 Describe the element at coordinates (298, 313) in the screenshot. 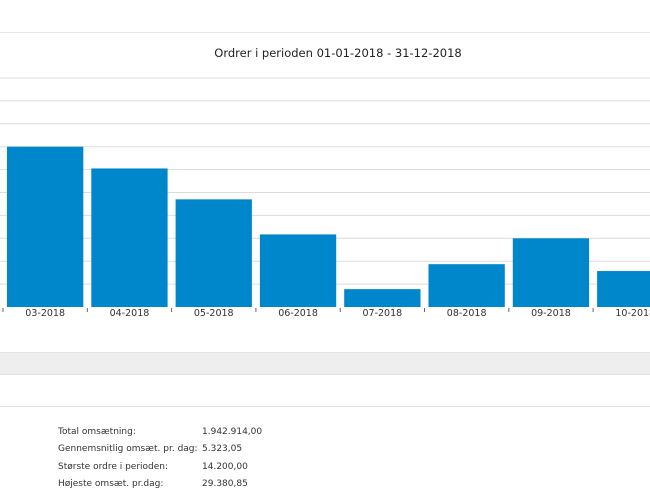

I see `x-tick-label: 06-2018` at that location.